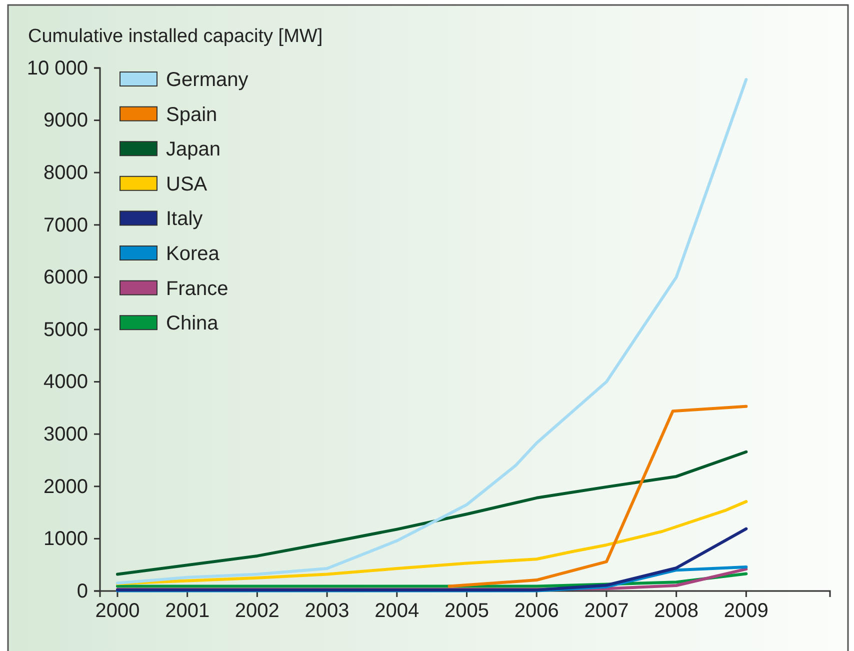 This screenshot has width=854, height=651. What do you see at coordinates (397, 611) in the screenshot?
I see `x-tick-label: 2004` at bounding box center [397, 611].